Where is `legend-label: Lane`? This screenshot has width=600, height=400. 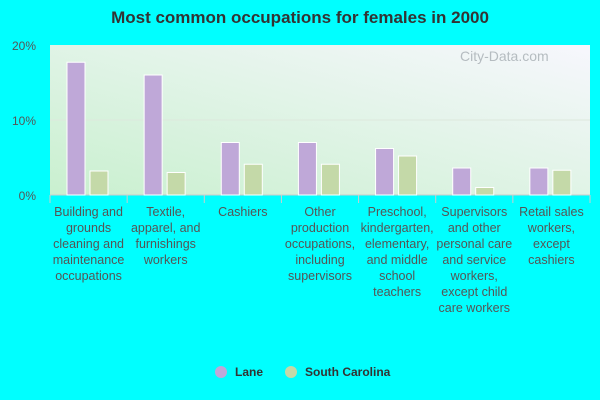
legend-label: Lane is located at coordinates (249, 372).